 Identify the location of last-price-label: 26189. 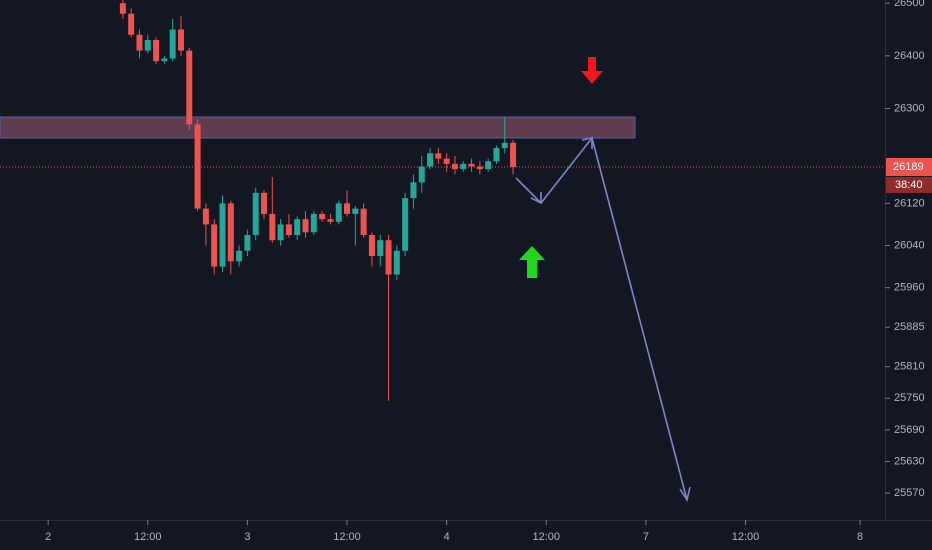
(908, 167).